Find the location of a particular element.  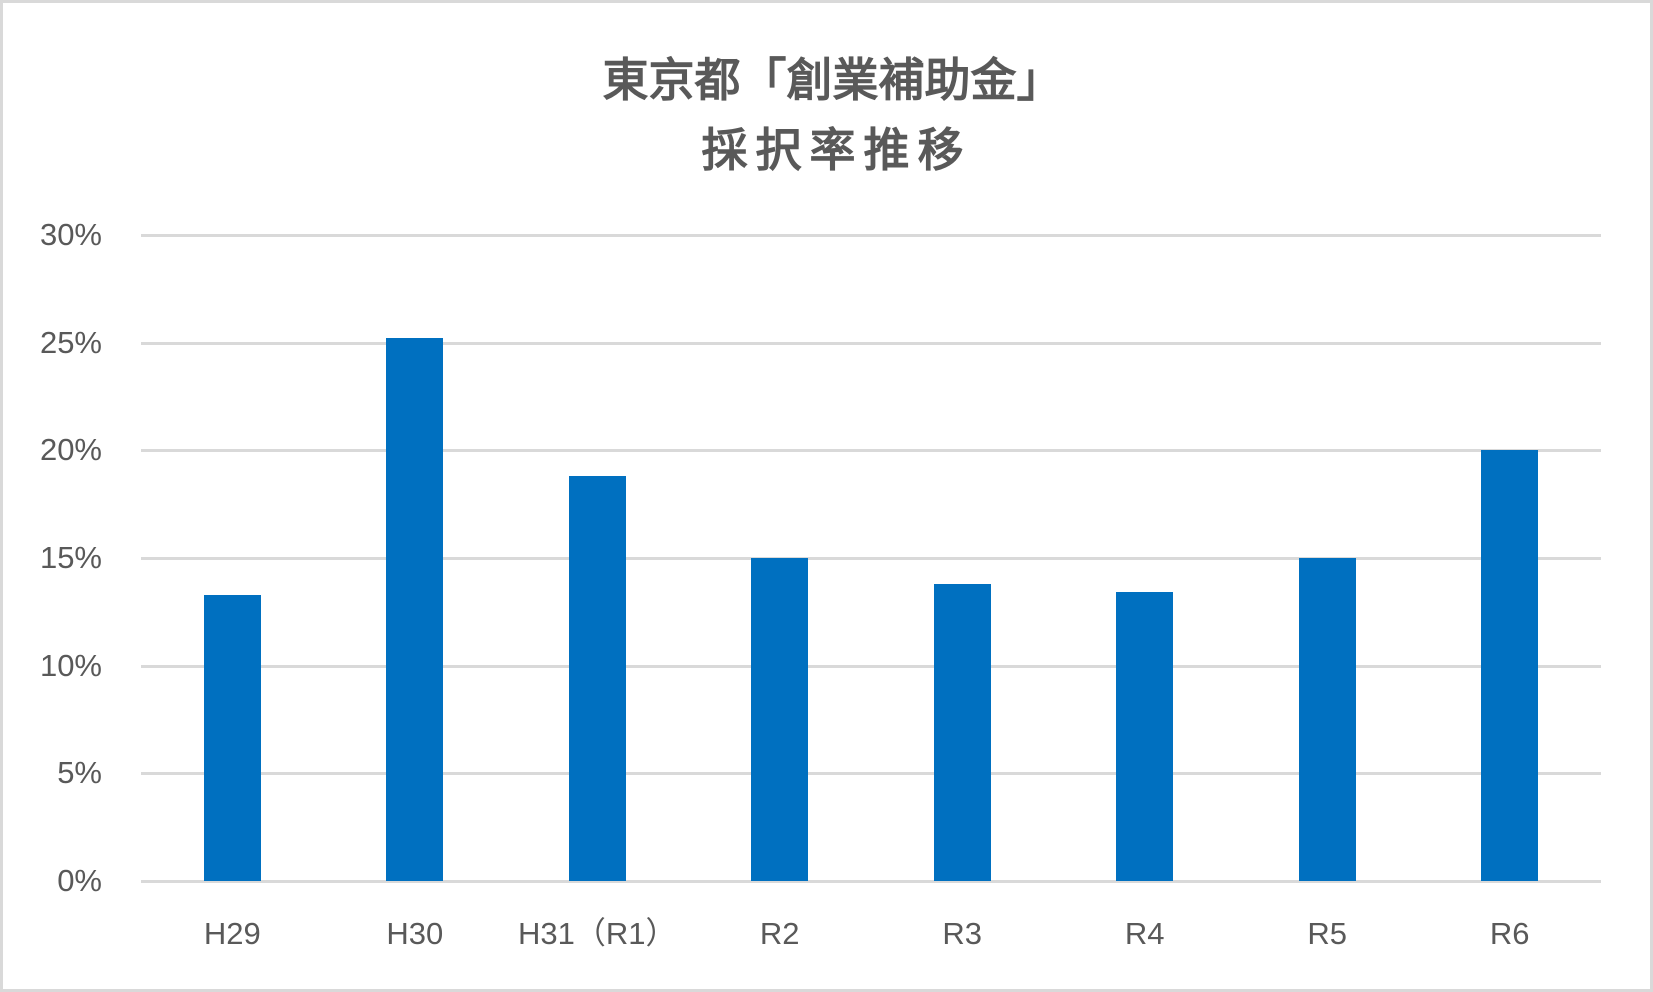

x-tick-label: R3 is located at coordinates (962, 933).